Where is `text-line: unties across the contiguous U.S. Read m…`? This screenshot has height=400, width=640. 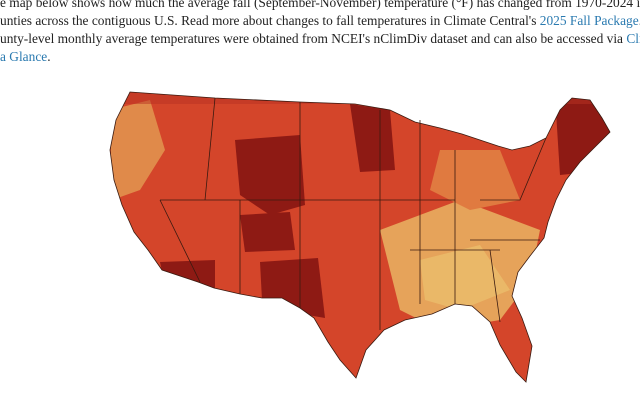 text-line: unties across the contiguous U.S. Read m… is located at coordinates (320, 21).